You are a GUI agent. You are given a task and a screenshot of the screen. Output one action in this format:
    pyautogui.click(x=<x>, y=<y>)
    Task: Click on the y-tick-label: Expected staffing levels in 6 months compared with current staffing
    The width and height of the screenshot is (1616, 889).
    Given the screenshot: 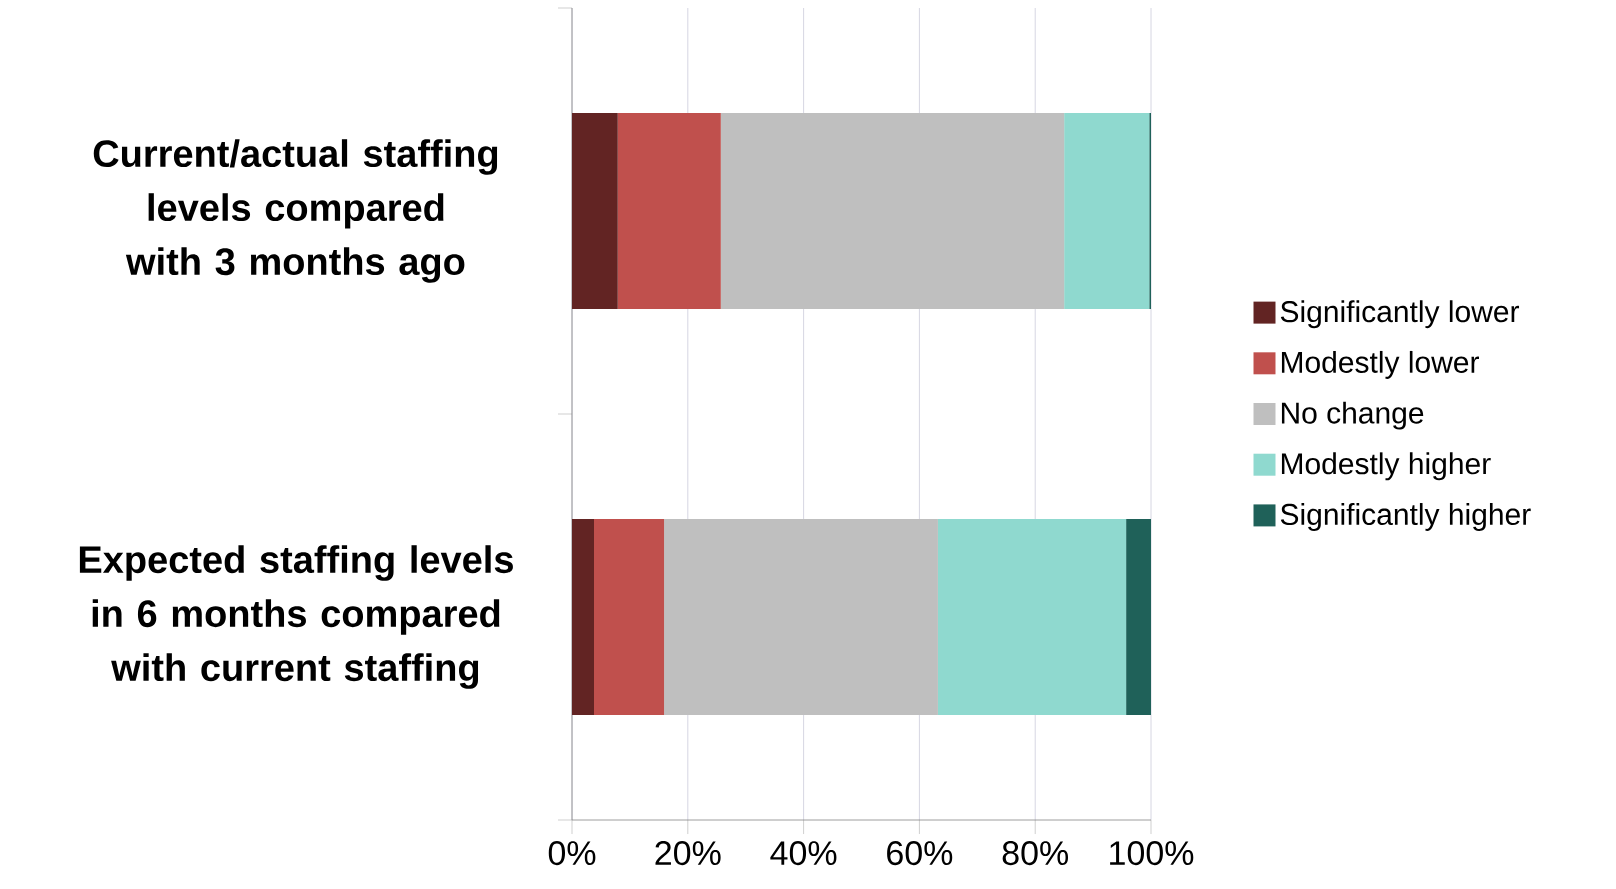 What is the action you would take?
    pyautogui.click(x=296, y=617)
    